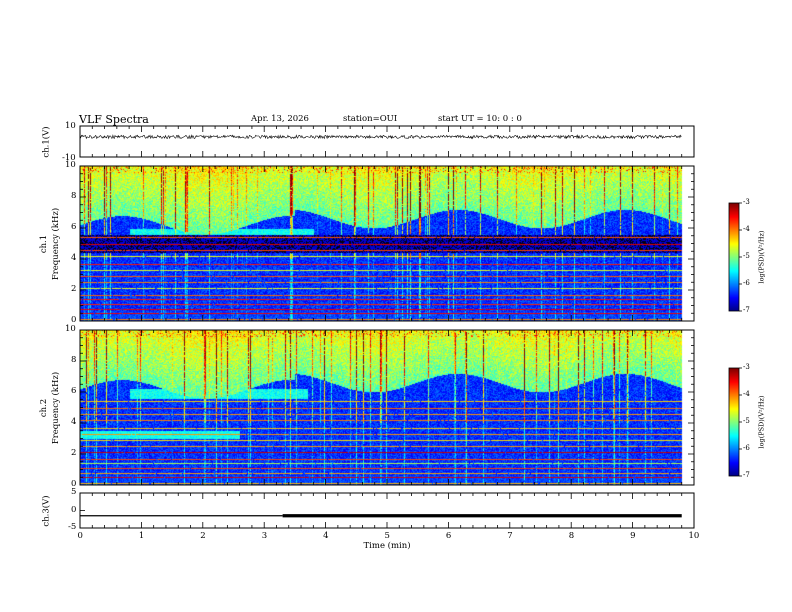  I want to click on p3-y-tick-label: 0, so click(74, 484).